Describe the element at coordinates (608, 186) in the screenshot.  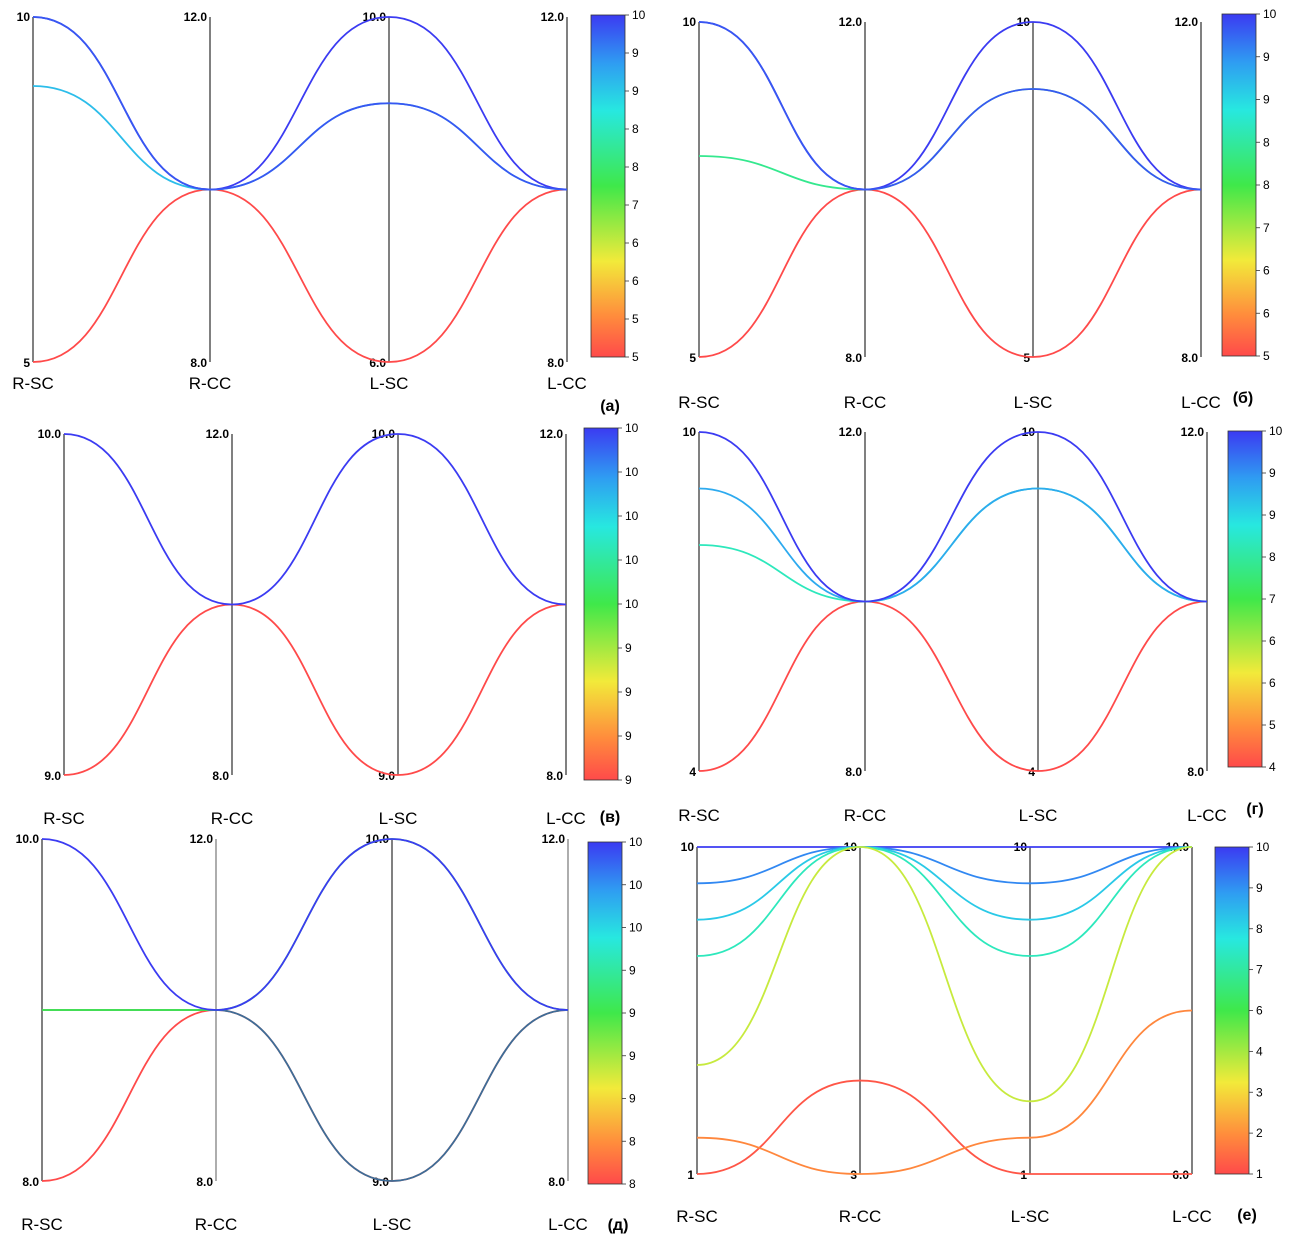
I see `colorbar-frame` at that location.